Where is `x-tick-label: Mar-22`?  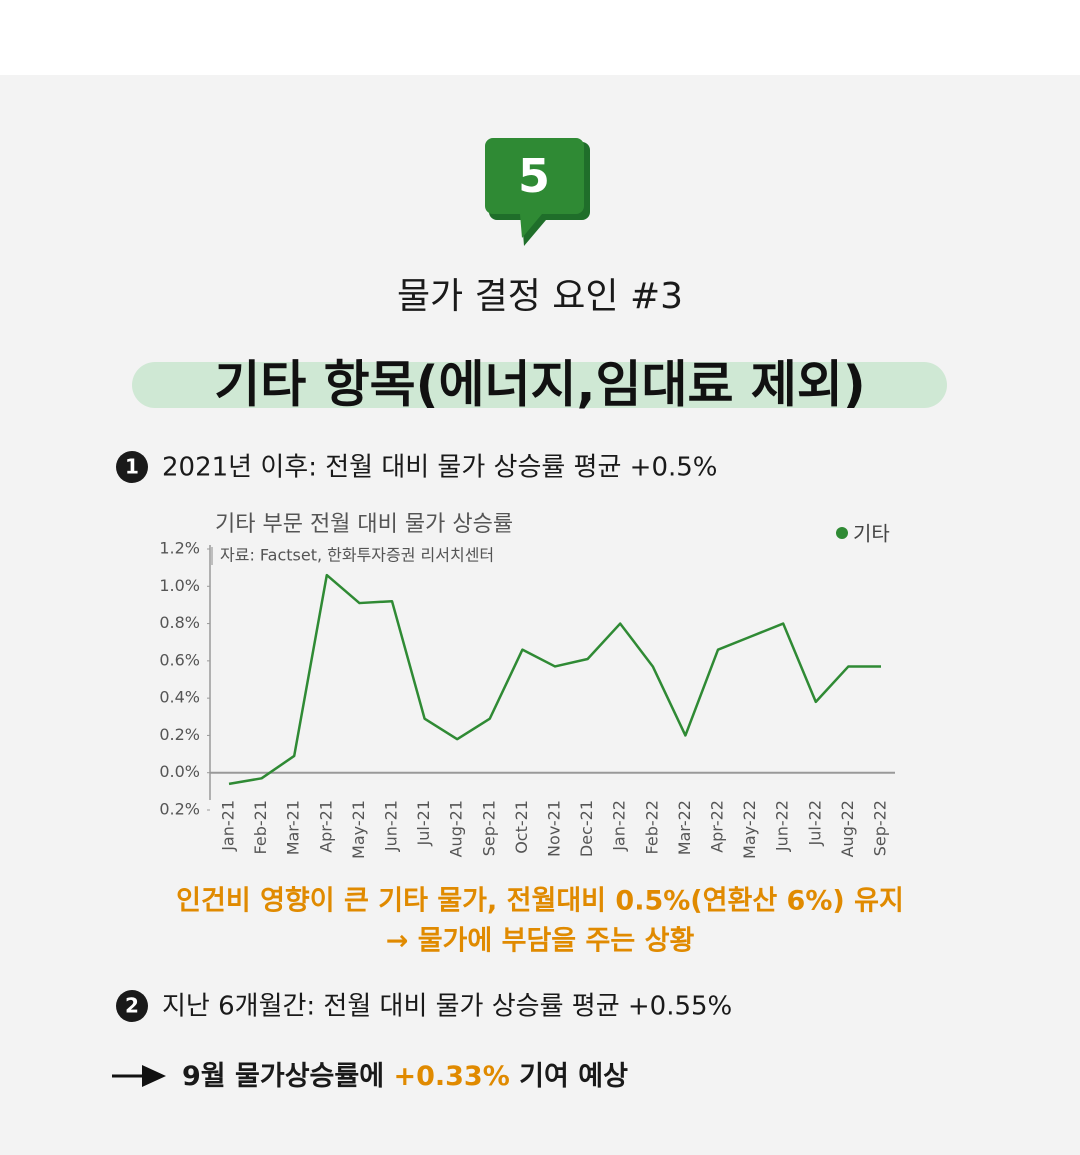
x-tick-label: Mar-22 is located at coordinates (684, 827).